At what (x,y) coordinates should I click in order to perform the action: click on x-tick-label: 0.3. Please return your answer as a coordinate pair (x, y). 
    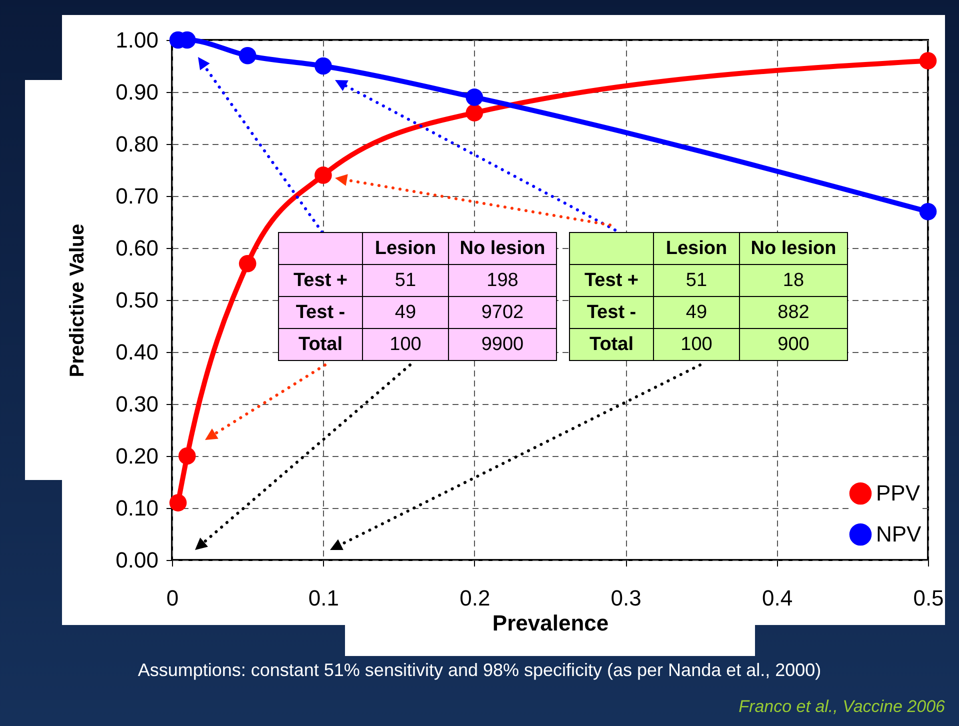
    Looking at the image, I should click on (626, 598).